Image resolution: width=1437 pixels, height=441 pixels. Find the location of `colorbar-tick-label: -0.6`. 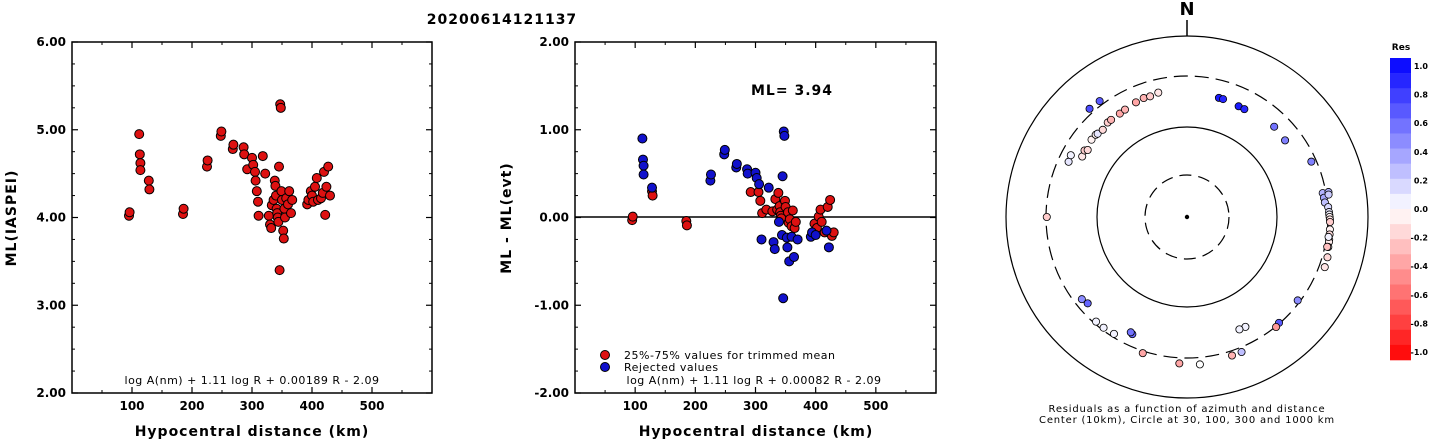

colorbar-tick-label: -0.6 is located at coordinates (1420, 295).